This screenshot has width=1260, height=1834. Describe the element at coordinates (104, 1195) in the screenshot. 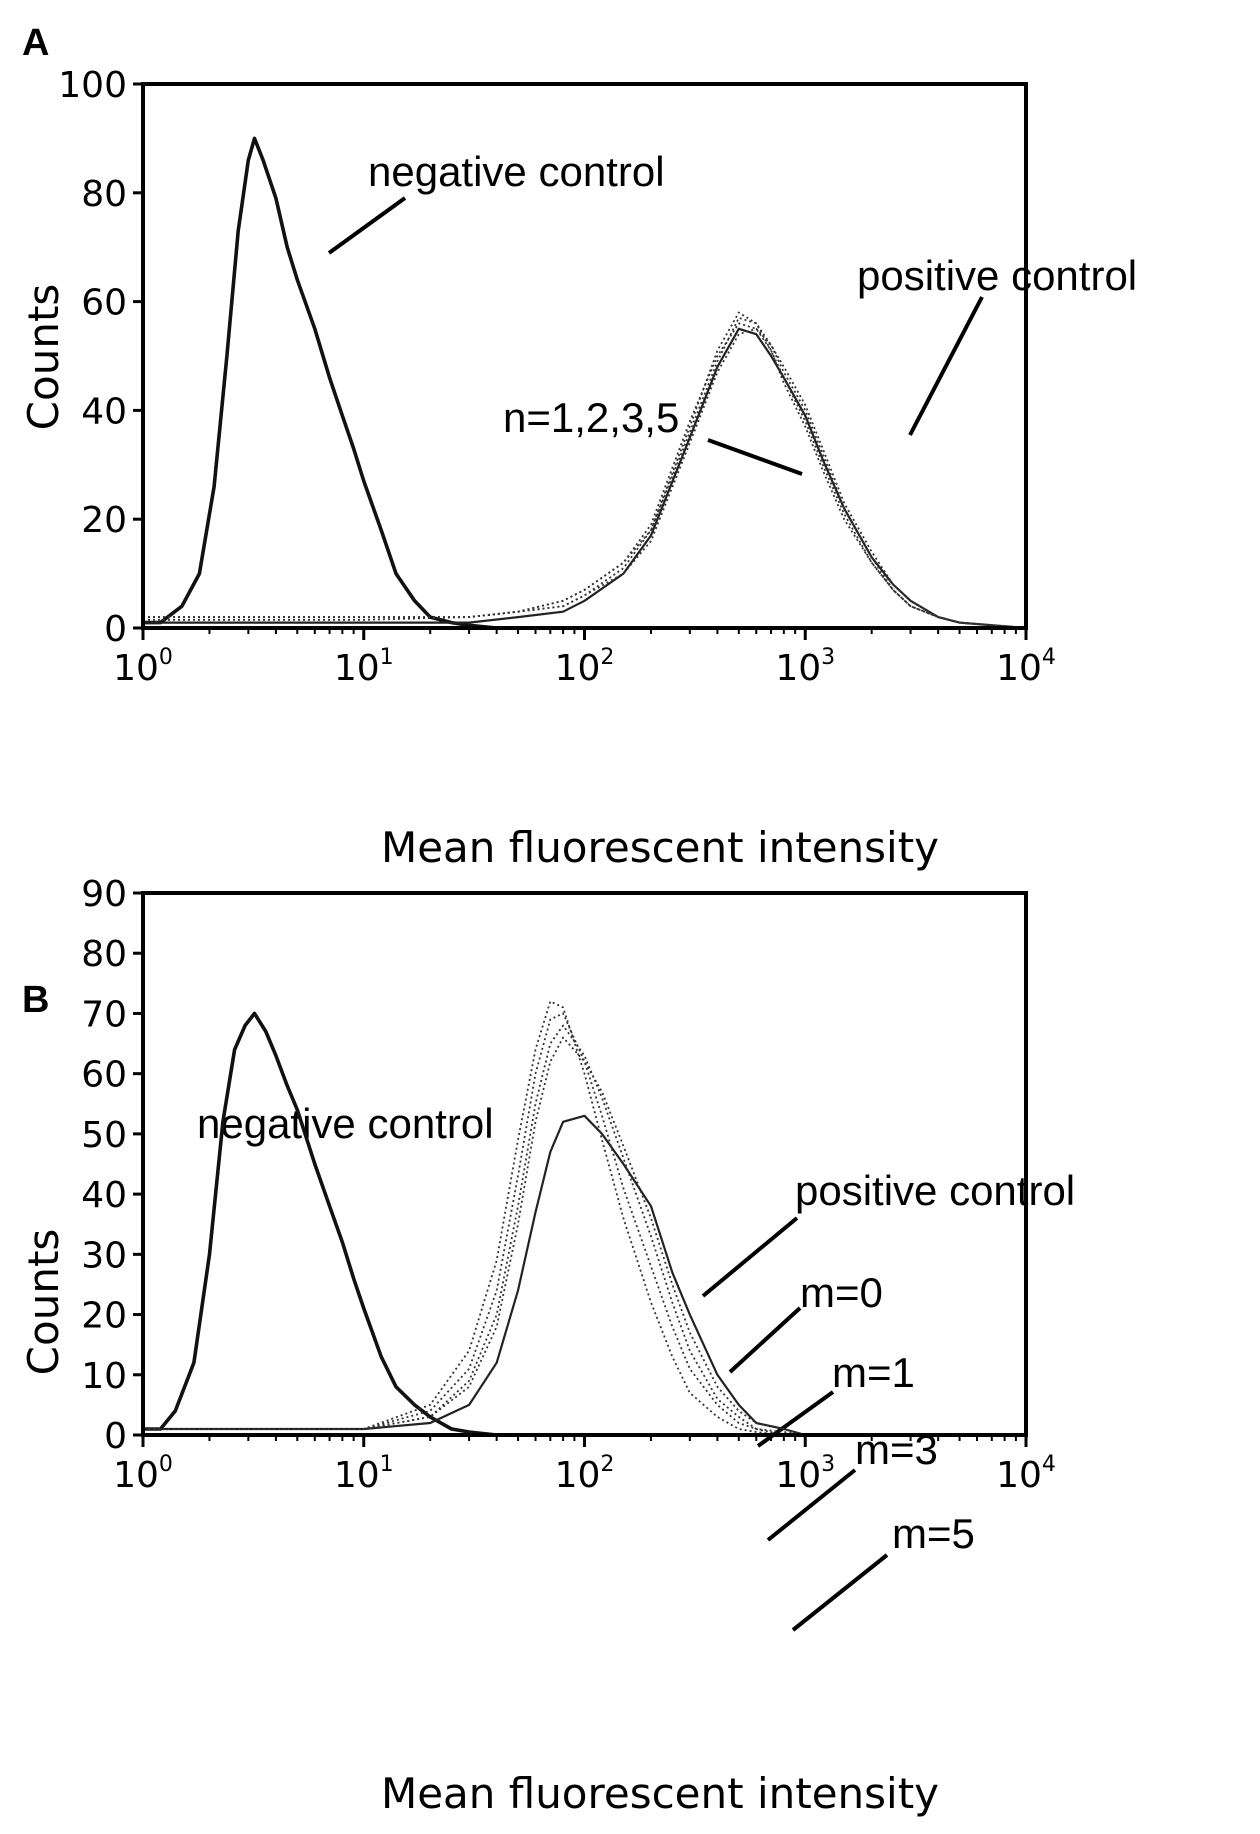

I see `panel-b-ytick-label: 40` at that location.